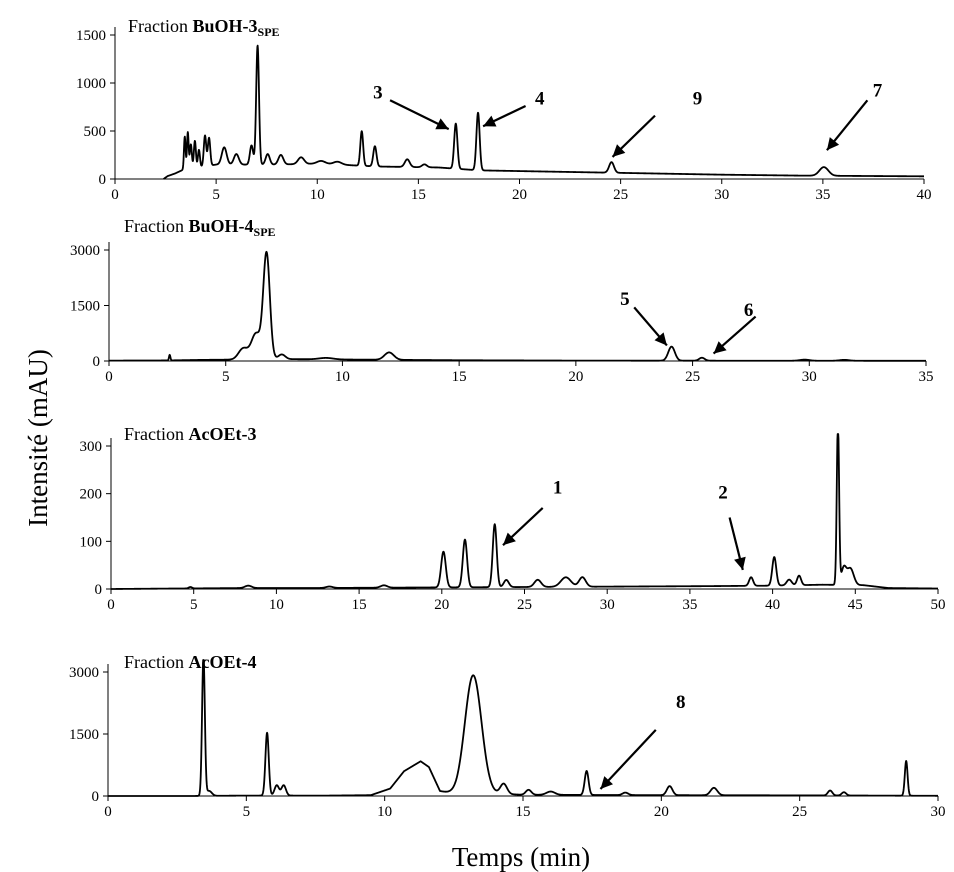 The image size is (954, 872). Describe the element at coordinates (625, 299) in the screenshot. I see `peak-label: 5` at that location.